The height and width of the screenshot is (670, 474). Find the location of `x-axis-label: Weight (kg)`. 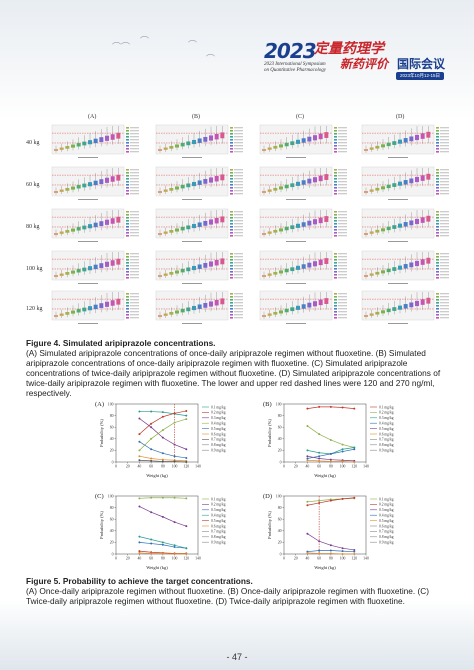

x-axis-label: Weight (kg) is located at coordinates (157, 567).